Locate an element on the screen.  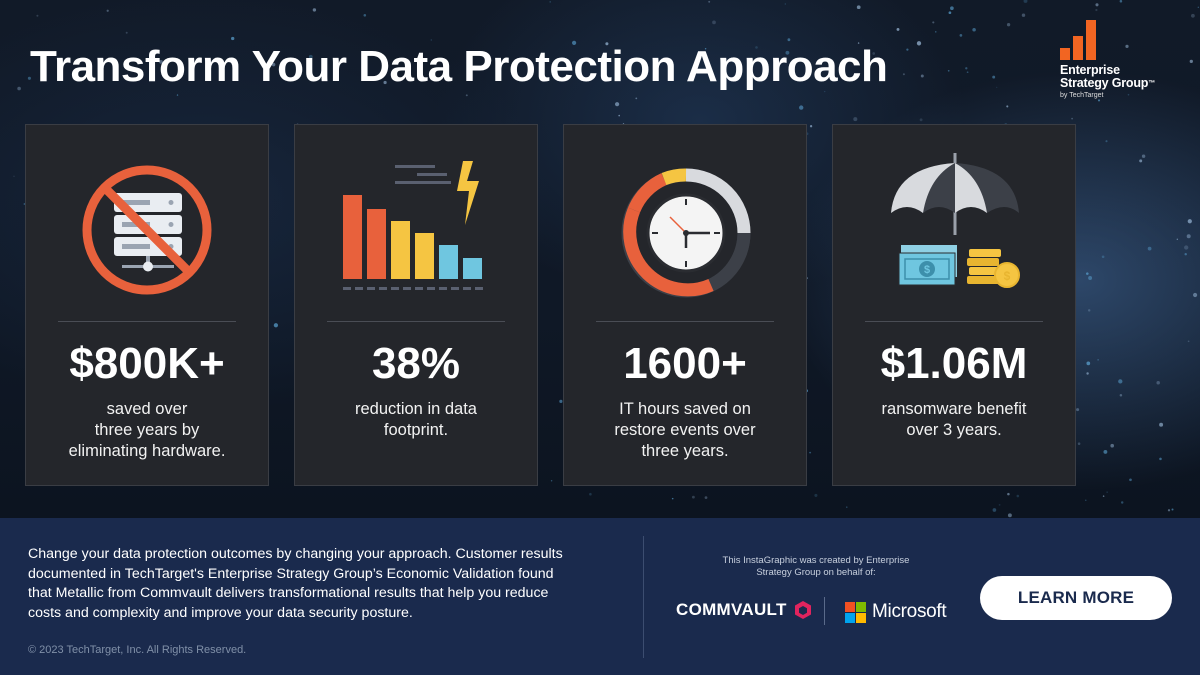
bar-chart-lightning-icon is located at coordinates (413, 225).